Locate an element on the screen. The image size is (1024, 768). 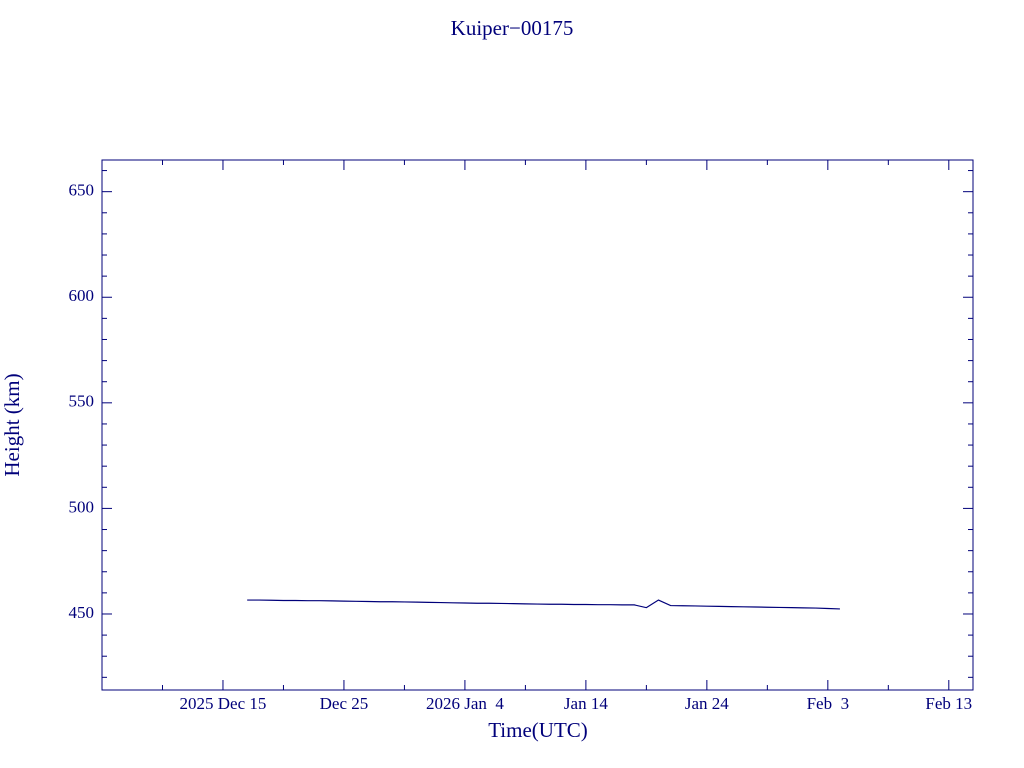
chart-title: Kuiper−00175 is located at coordinates (512, 28).